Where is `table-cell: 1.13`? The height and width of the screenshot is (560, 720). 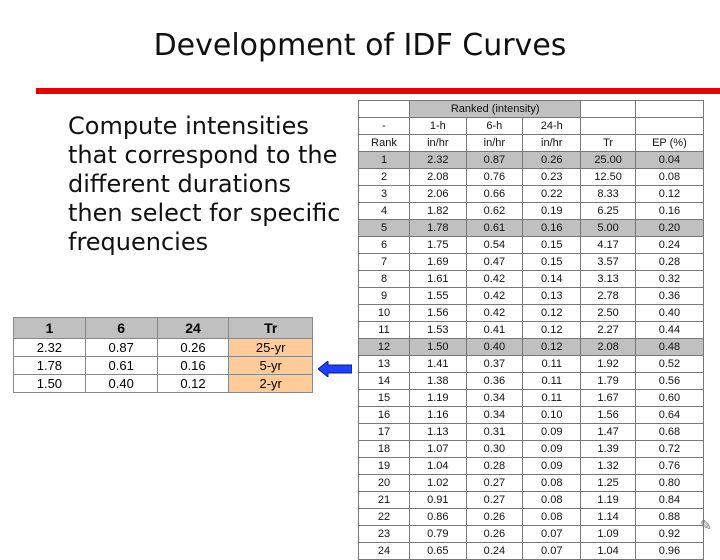
table-cell: 1.13 is located at coordinates (438, 432).